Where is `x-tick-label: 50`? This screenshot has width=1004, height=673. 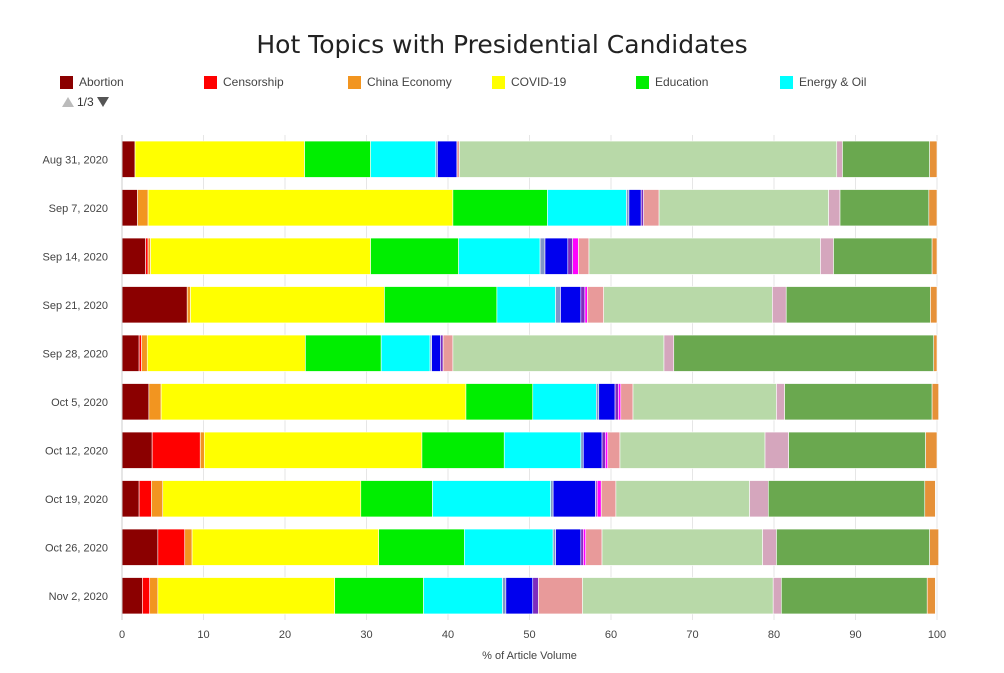
x-tick-label: 50 is located at coordinates (529, 635).